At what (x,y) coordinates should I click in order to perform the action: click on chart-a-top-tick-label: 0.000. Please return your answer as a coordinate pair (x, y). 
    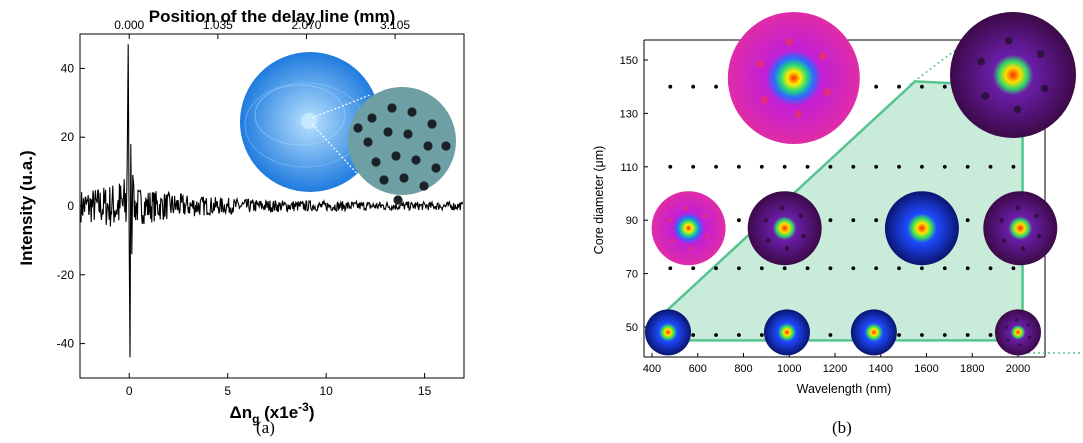
    Looking at the image, I should click on (129, 25).